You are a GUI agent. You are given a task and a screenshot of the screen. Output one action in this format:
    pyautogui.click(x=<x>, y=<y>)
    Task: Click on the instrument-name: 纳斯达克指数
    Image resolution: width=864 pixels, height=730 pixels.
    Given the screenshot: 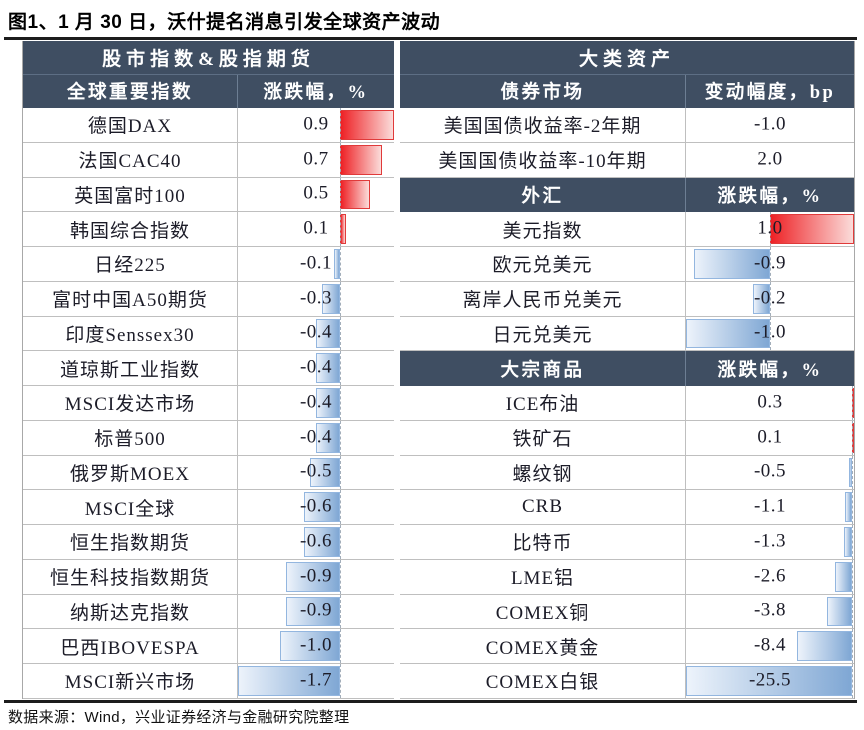 What is the action you would take?
    pyautogui.click(x=130, y=611)
    